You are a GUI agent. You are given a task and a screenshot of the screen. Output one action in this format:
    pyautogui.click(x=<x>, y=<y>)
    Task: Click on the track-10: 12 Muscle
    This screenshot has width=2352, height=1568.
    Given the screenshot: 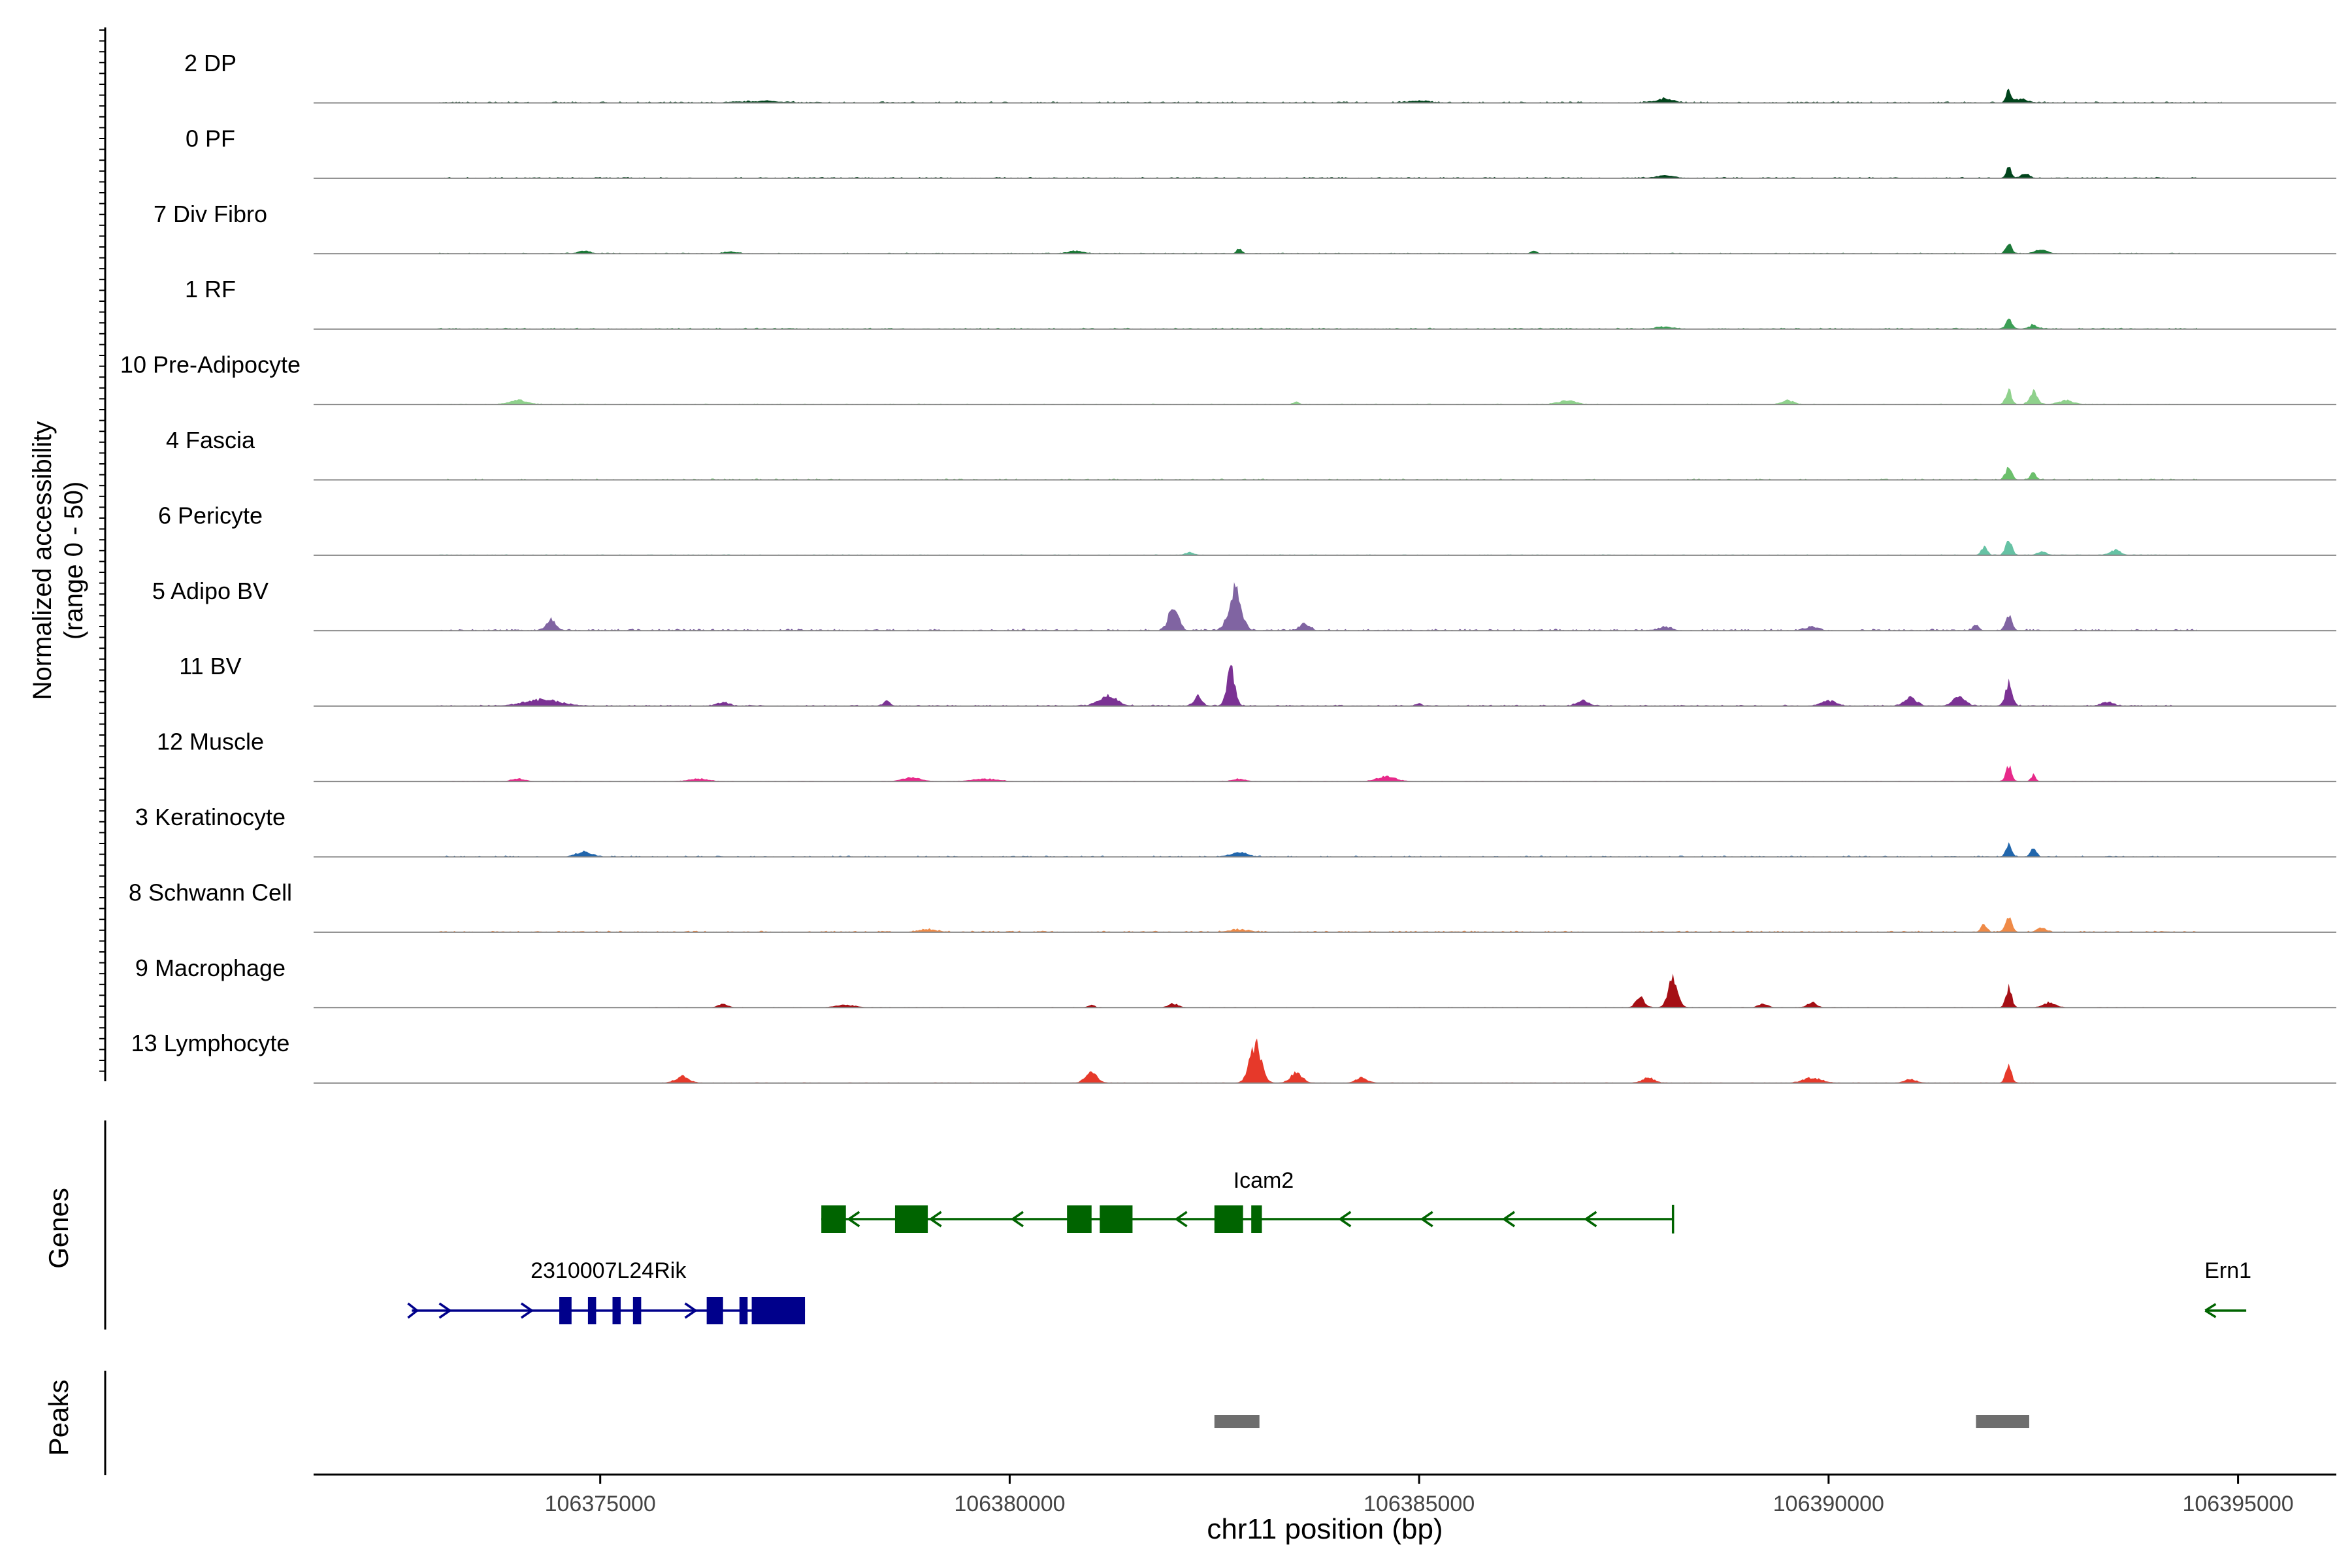 What is the action you would take?
    pyautogui.click(x=1246, y=755)
    